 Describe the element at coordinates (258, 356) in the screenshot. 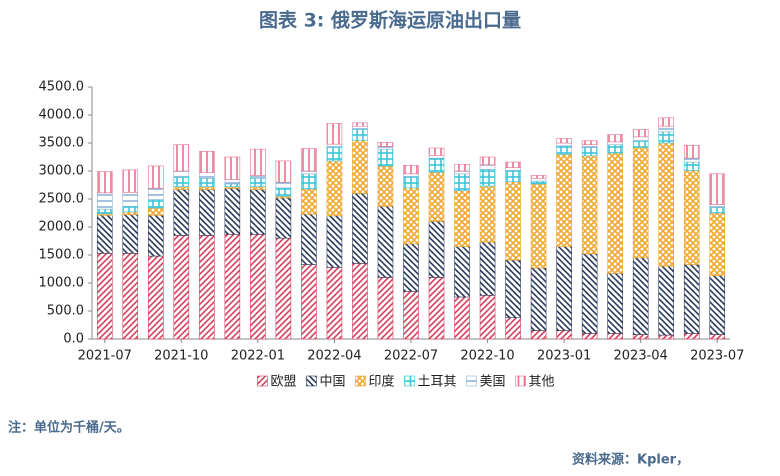

I see `x-tick-label: 2022-01` at that location.